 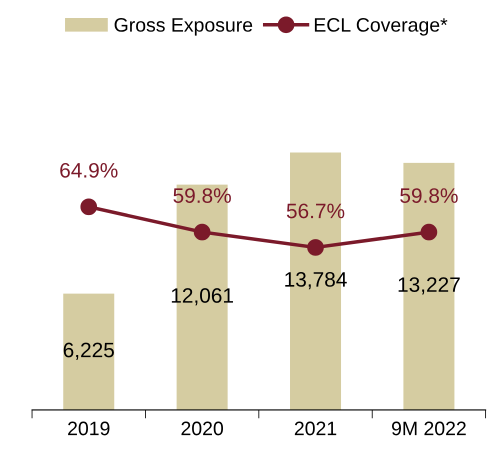 I want to click on data-label: 13,784, so click(x=316, y=281).